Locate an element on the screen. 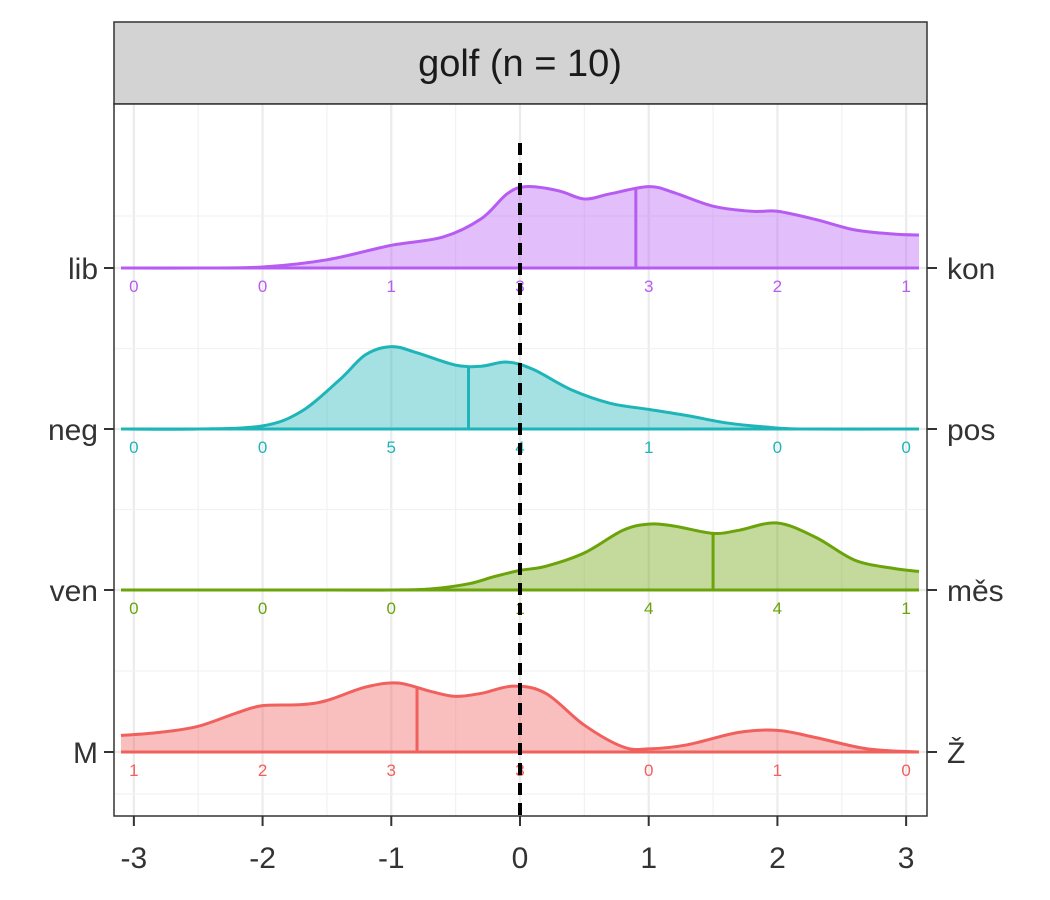  left-label: M is located at coordinates (85, 753).